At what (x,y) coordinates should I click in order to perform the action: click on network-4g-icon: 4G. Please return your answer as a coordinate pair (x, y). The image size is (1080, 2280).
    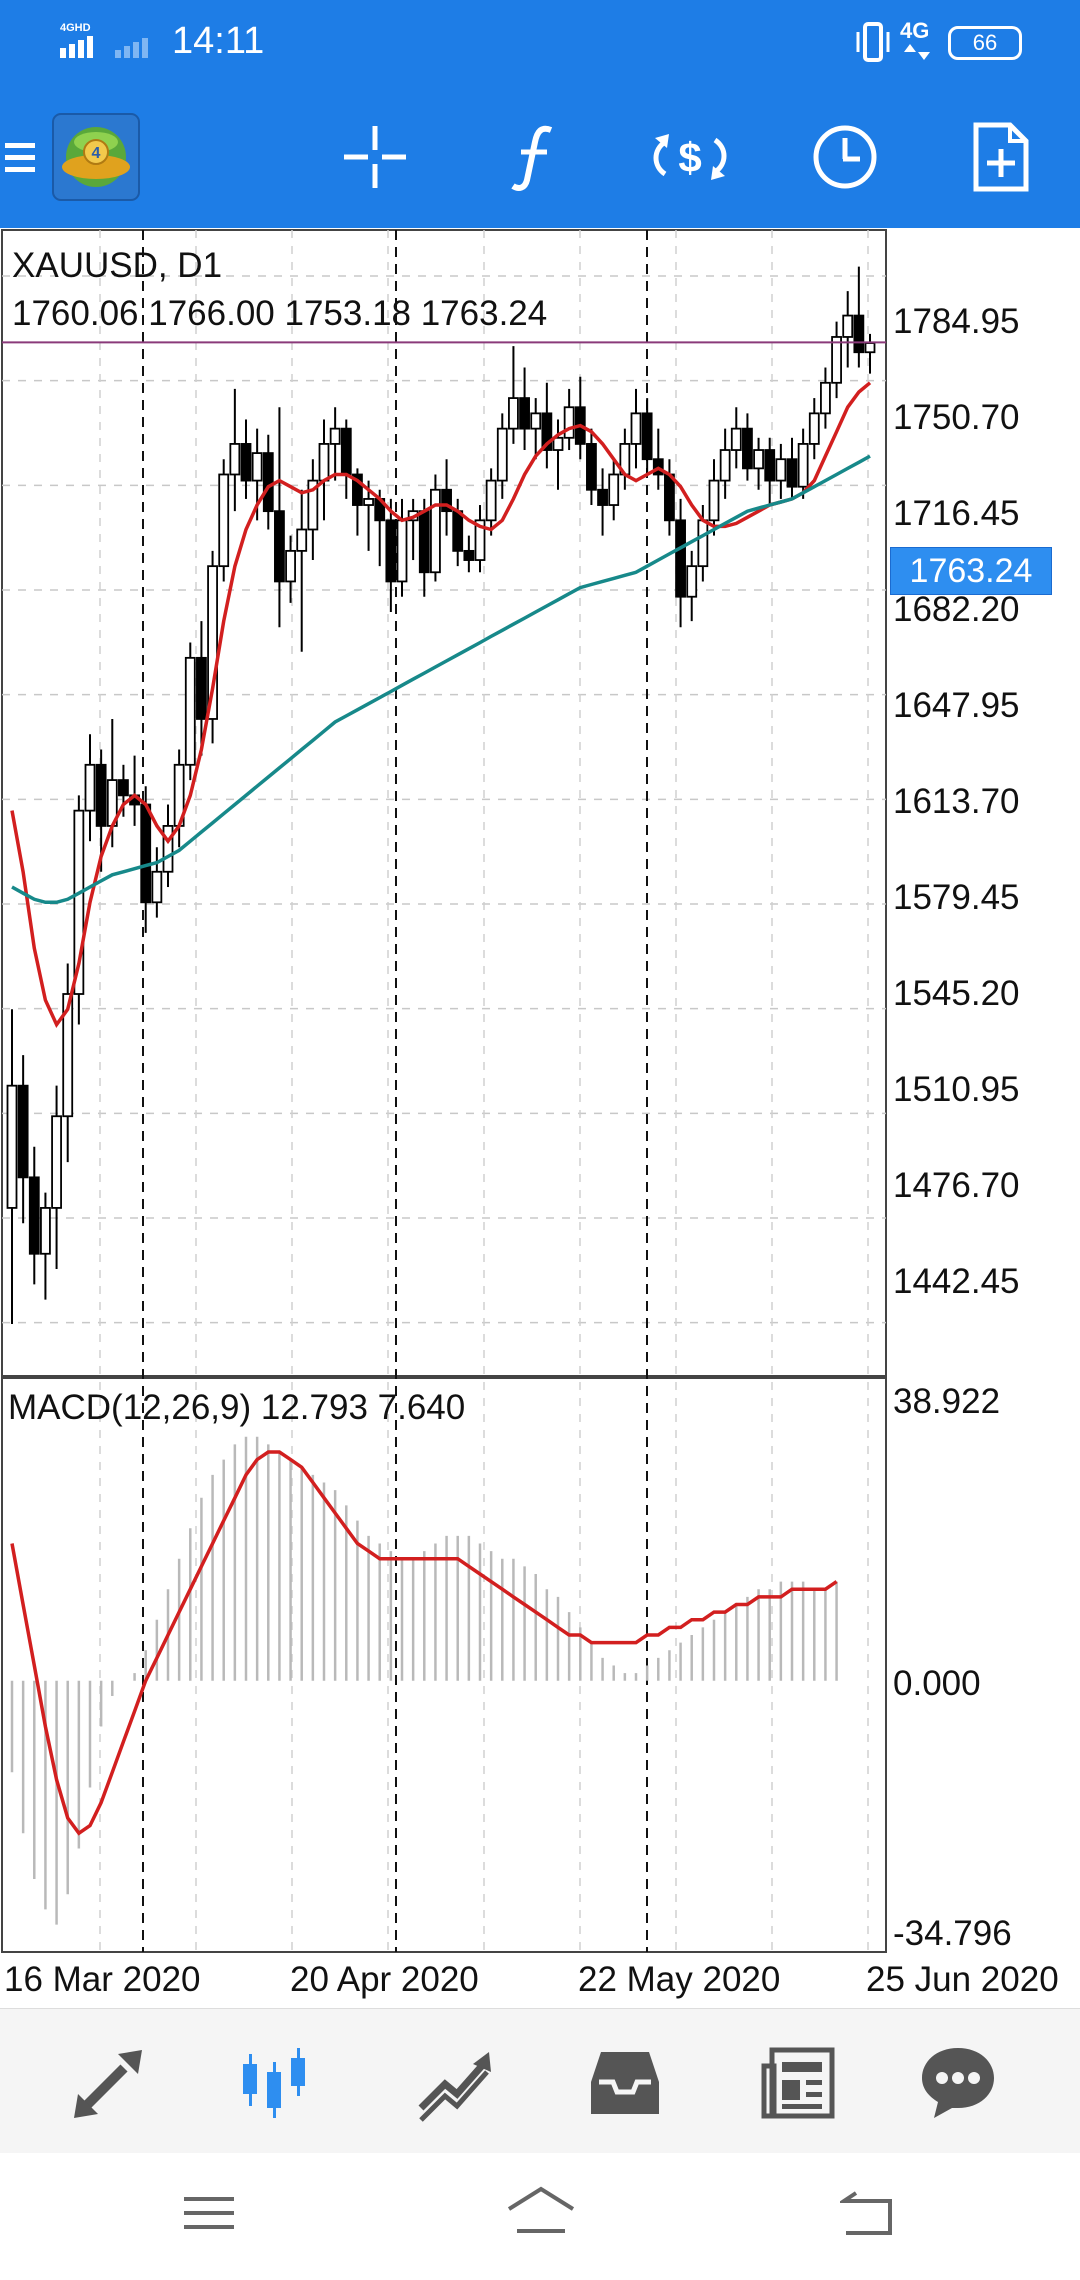
    Looking at the image, I should click on (920, 43).